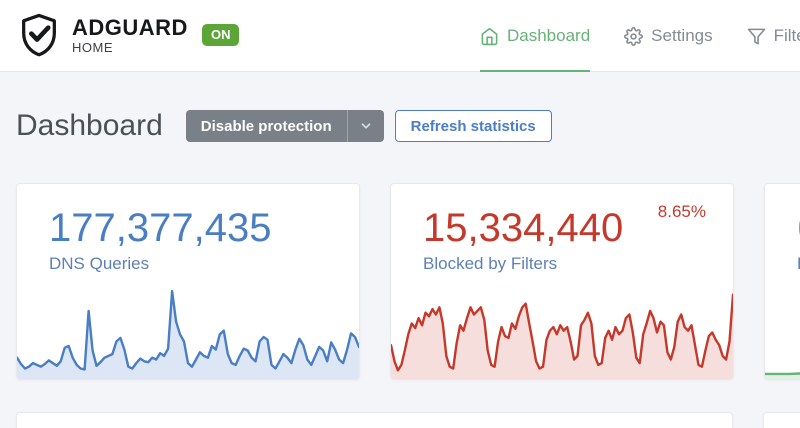  Describe the element at coordinates (160, 228) in the screenshot. I see `dns-queries-value: 177,377,435` at that location.